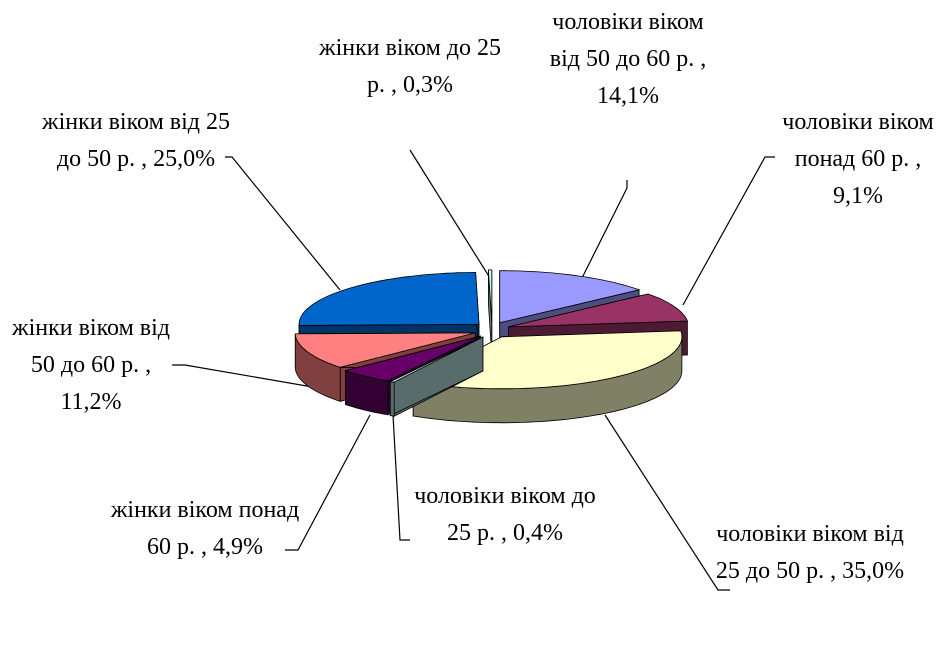 Image resolution: width=947 pixels, height=667 pixels. What do you see at coordinates (205, 528) in the screenshot?
I see `data-label: жінки віком понад 60 р. , 4,9%` at bounding box center [205, 528].